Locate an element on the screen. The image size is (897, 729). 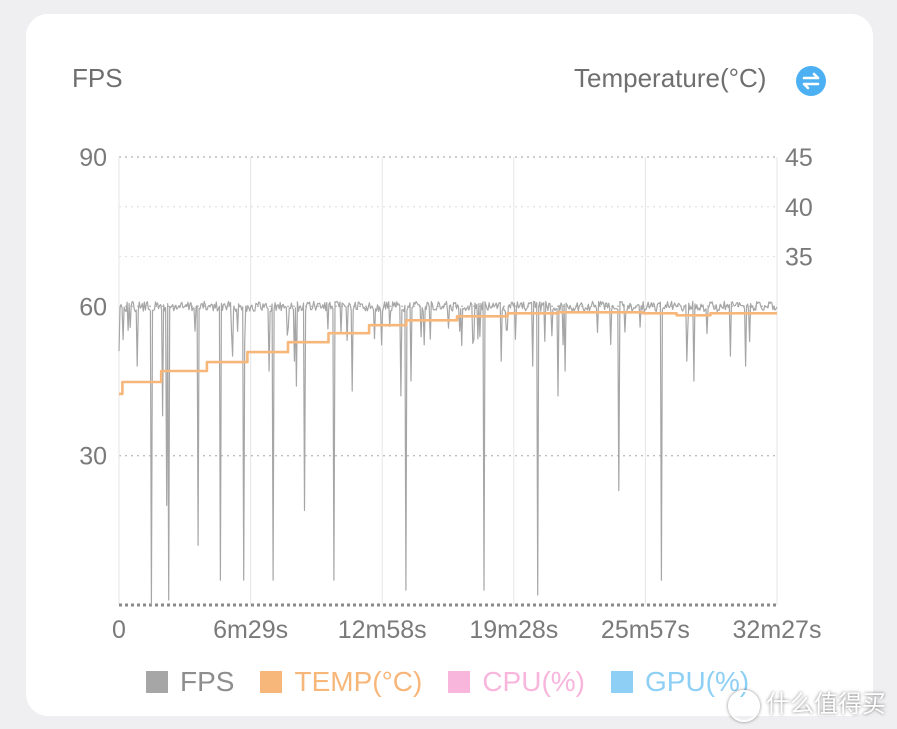
legend-label: FPS is located at coordinates (207, 681).